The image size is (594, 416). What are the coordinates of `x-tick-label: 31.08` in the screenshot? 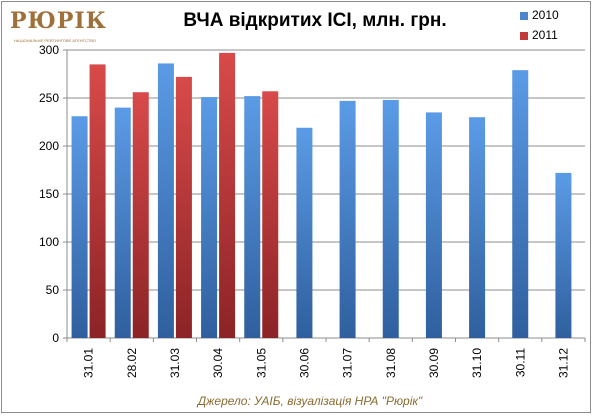 It's located at (391, 363).